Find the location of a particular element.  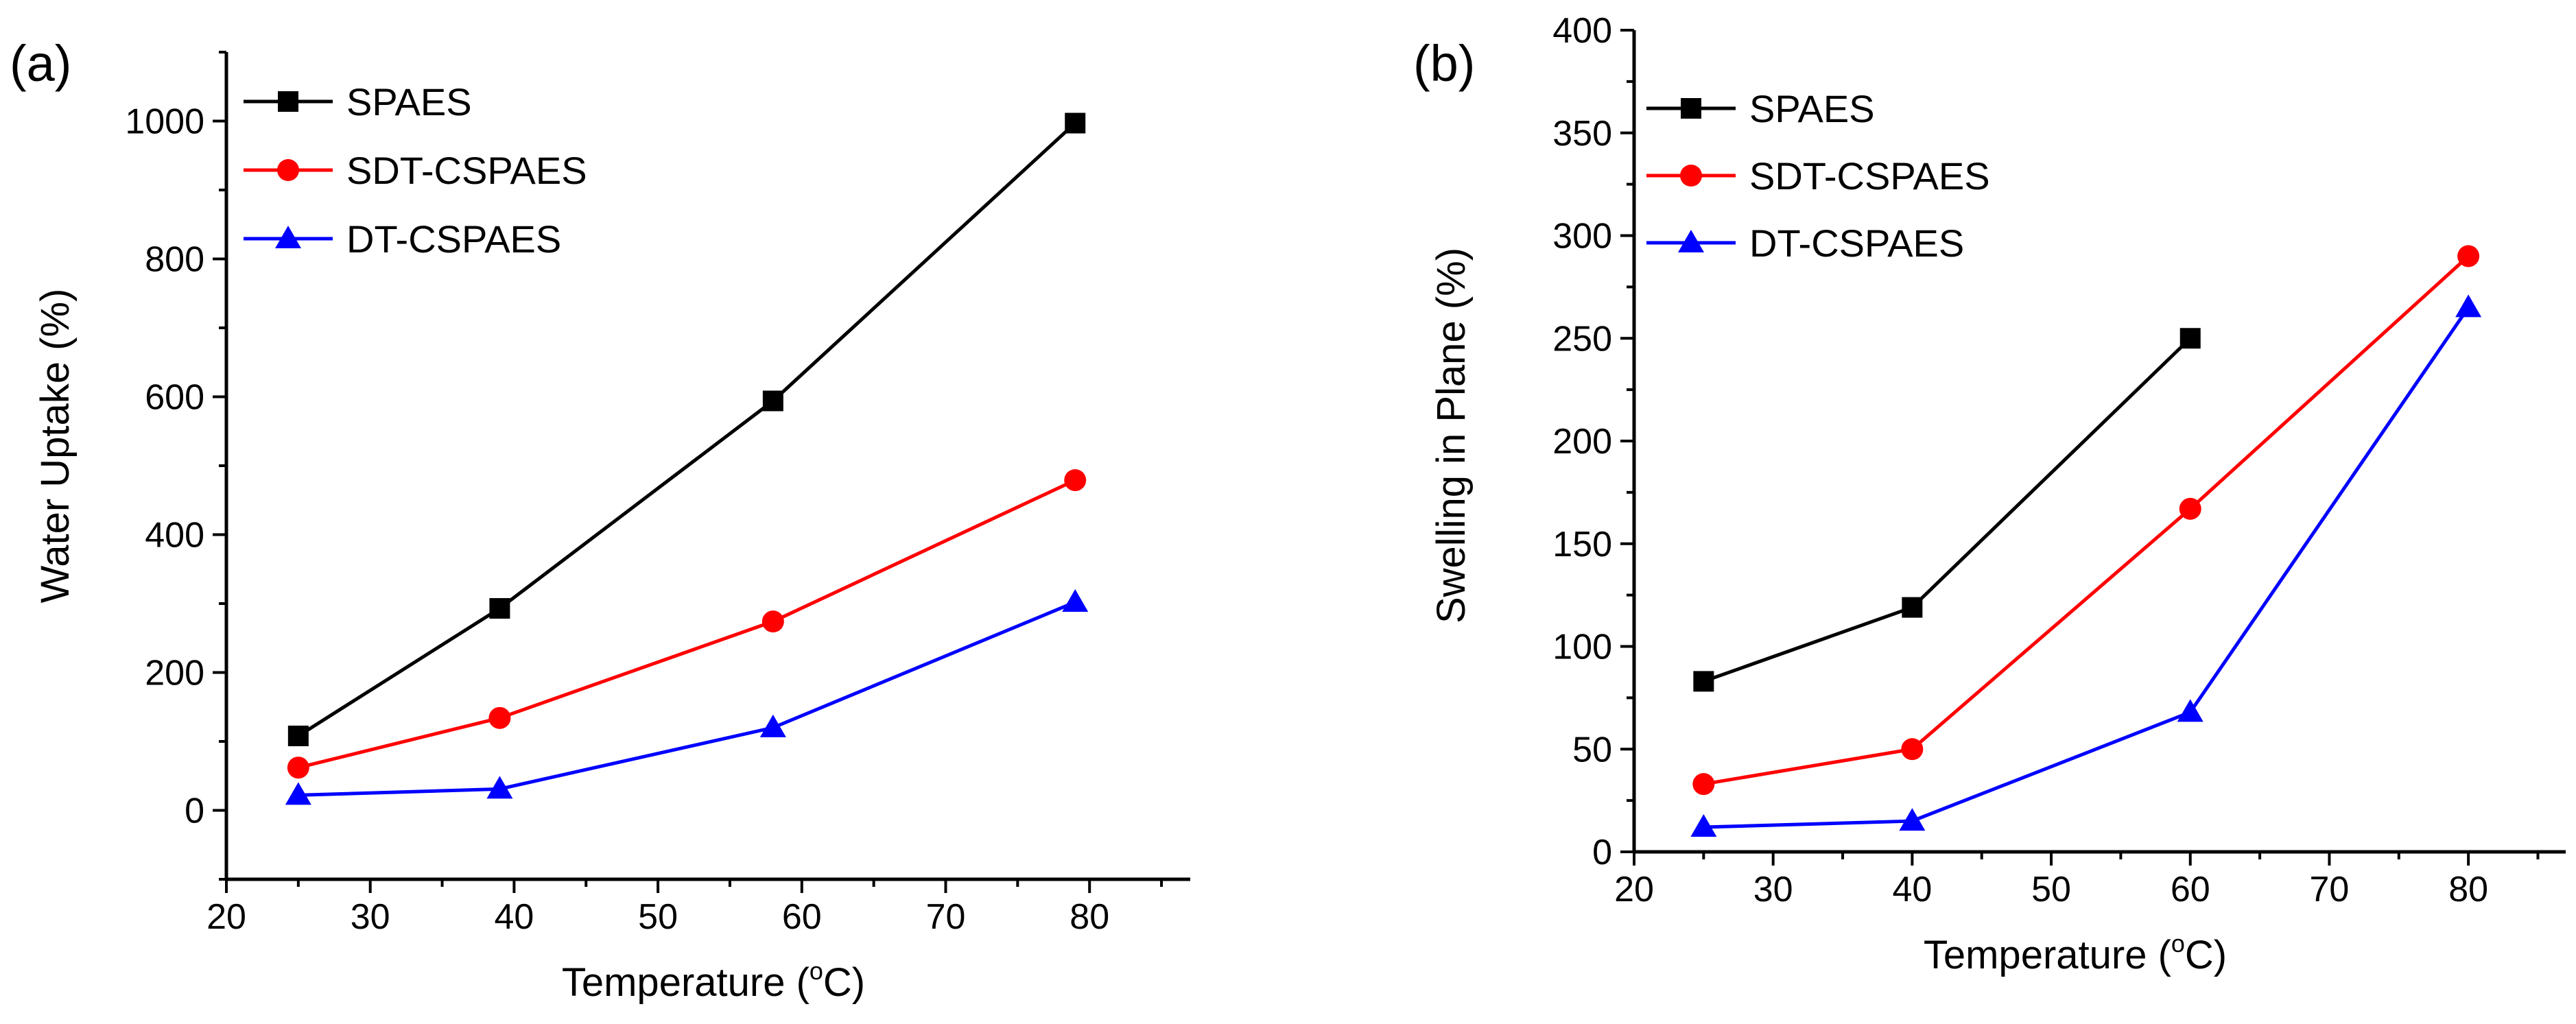

x-tick-label-a: 50 is located at coordinates (658, 917).